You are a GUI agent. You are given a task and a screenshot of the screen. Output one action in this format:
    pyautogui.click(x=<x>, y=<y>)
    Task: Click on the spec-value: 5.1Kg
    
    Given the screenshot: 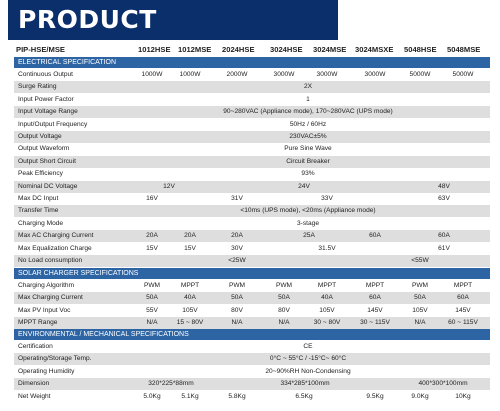 What is the action you would take?
    pyautogui.click(x=190, y=396)
    